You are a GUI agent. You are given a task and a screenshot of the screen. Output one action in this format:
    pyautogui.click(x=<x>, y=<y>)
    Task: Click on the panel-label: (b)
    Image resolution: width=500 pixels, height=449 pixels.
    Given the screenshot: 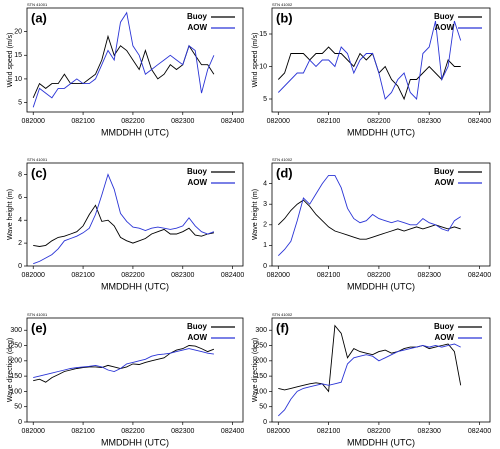 What is the action you would take?
    pyautogui.click(x=284, y=17)
    